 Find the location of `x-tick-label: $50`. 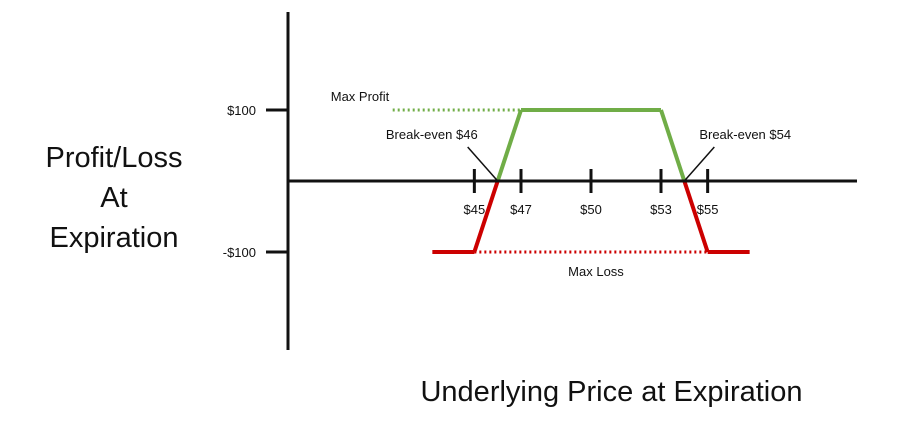

x-tick-label: $50 is located at coordinates (591, 209).